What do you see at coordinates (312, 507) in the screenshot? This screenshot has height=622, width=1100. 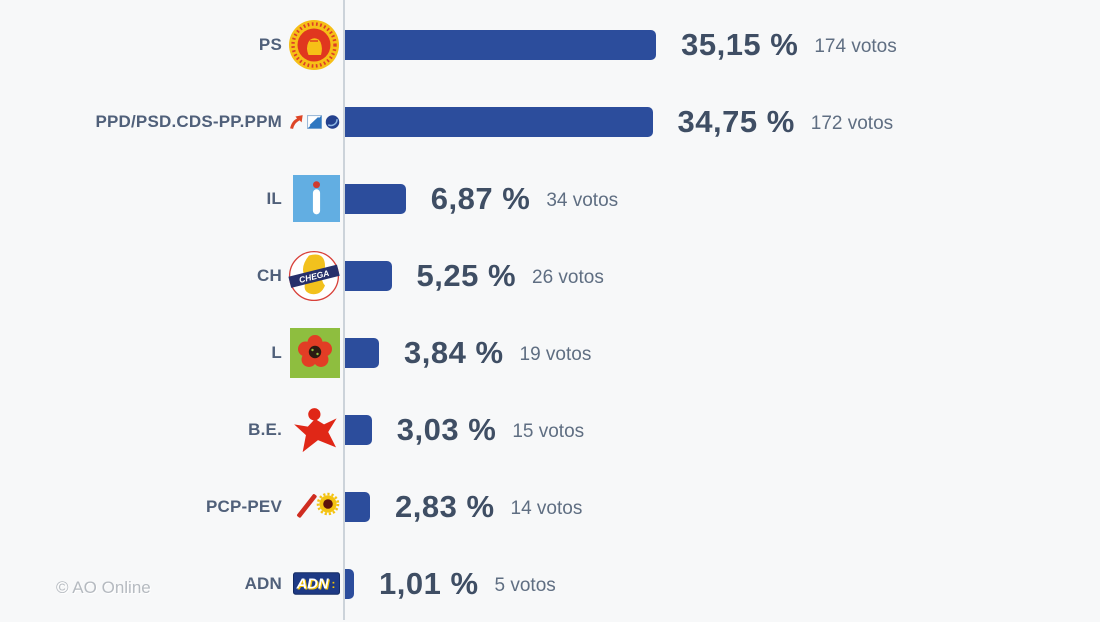 I see `pcp-pev-logo-icon` at bounding box center [312, 507].